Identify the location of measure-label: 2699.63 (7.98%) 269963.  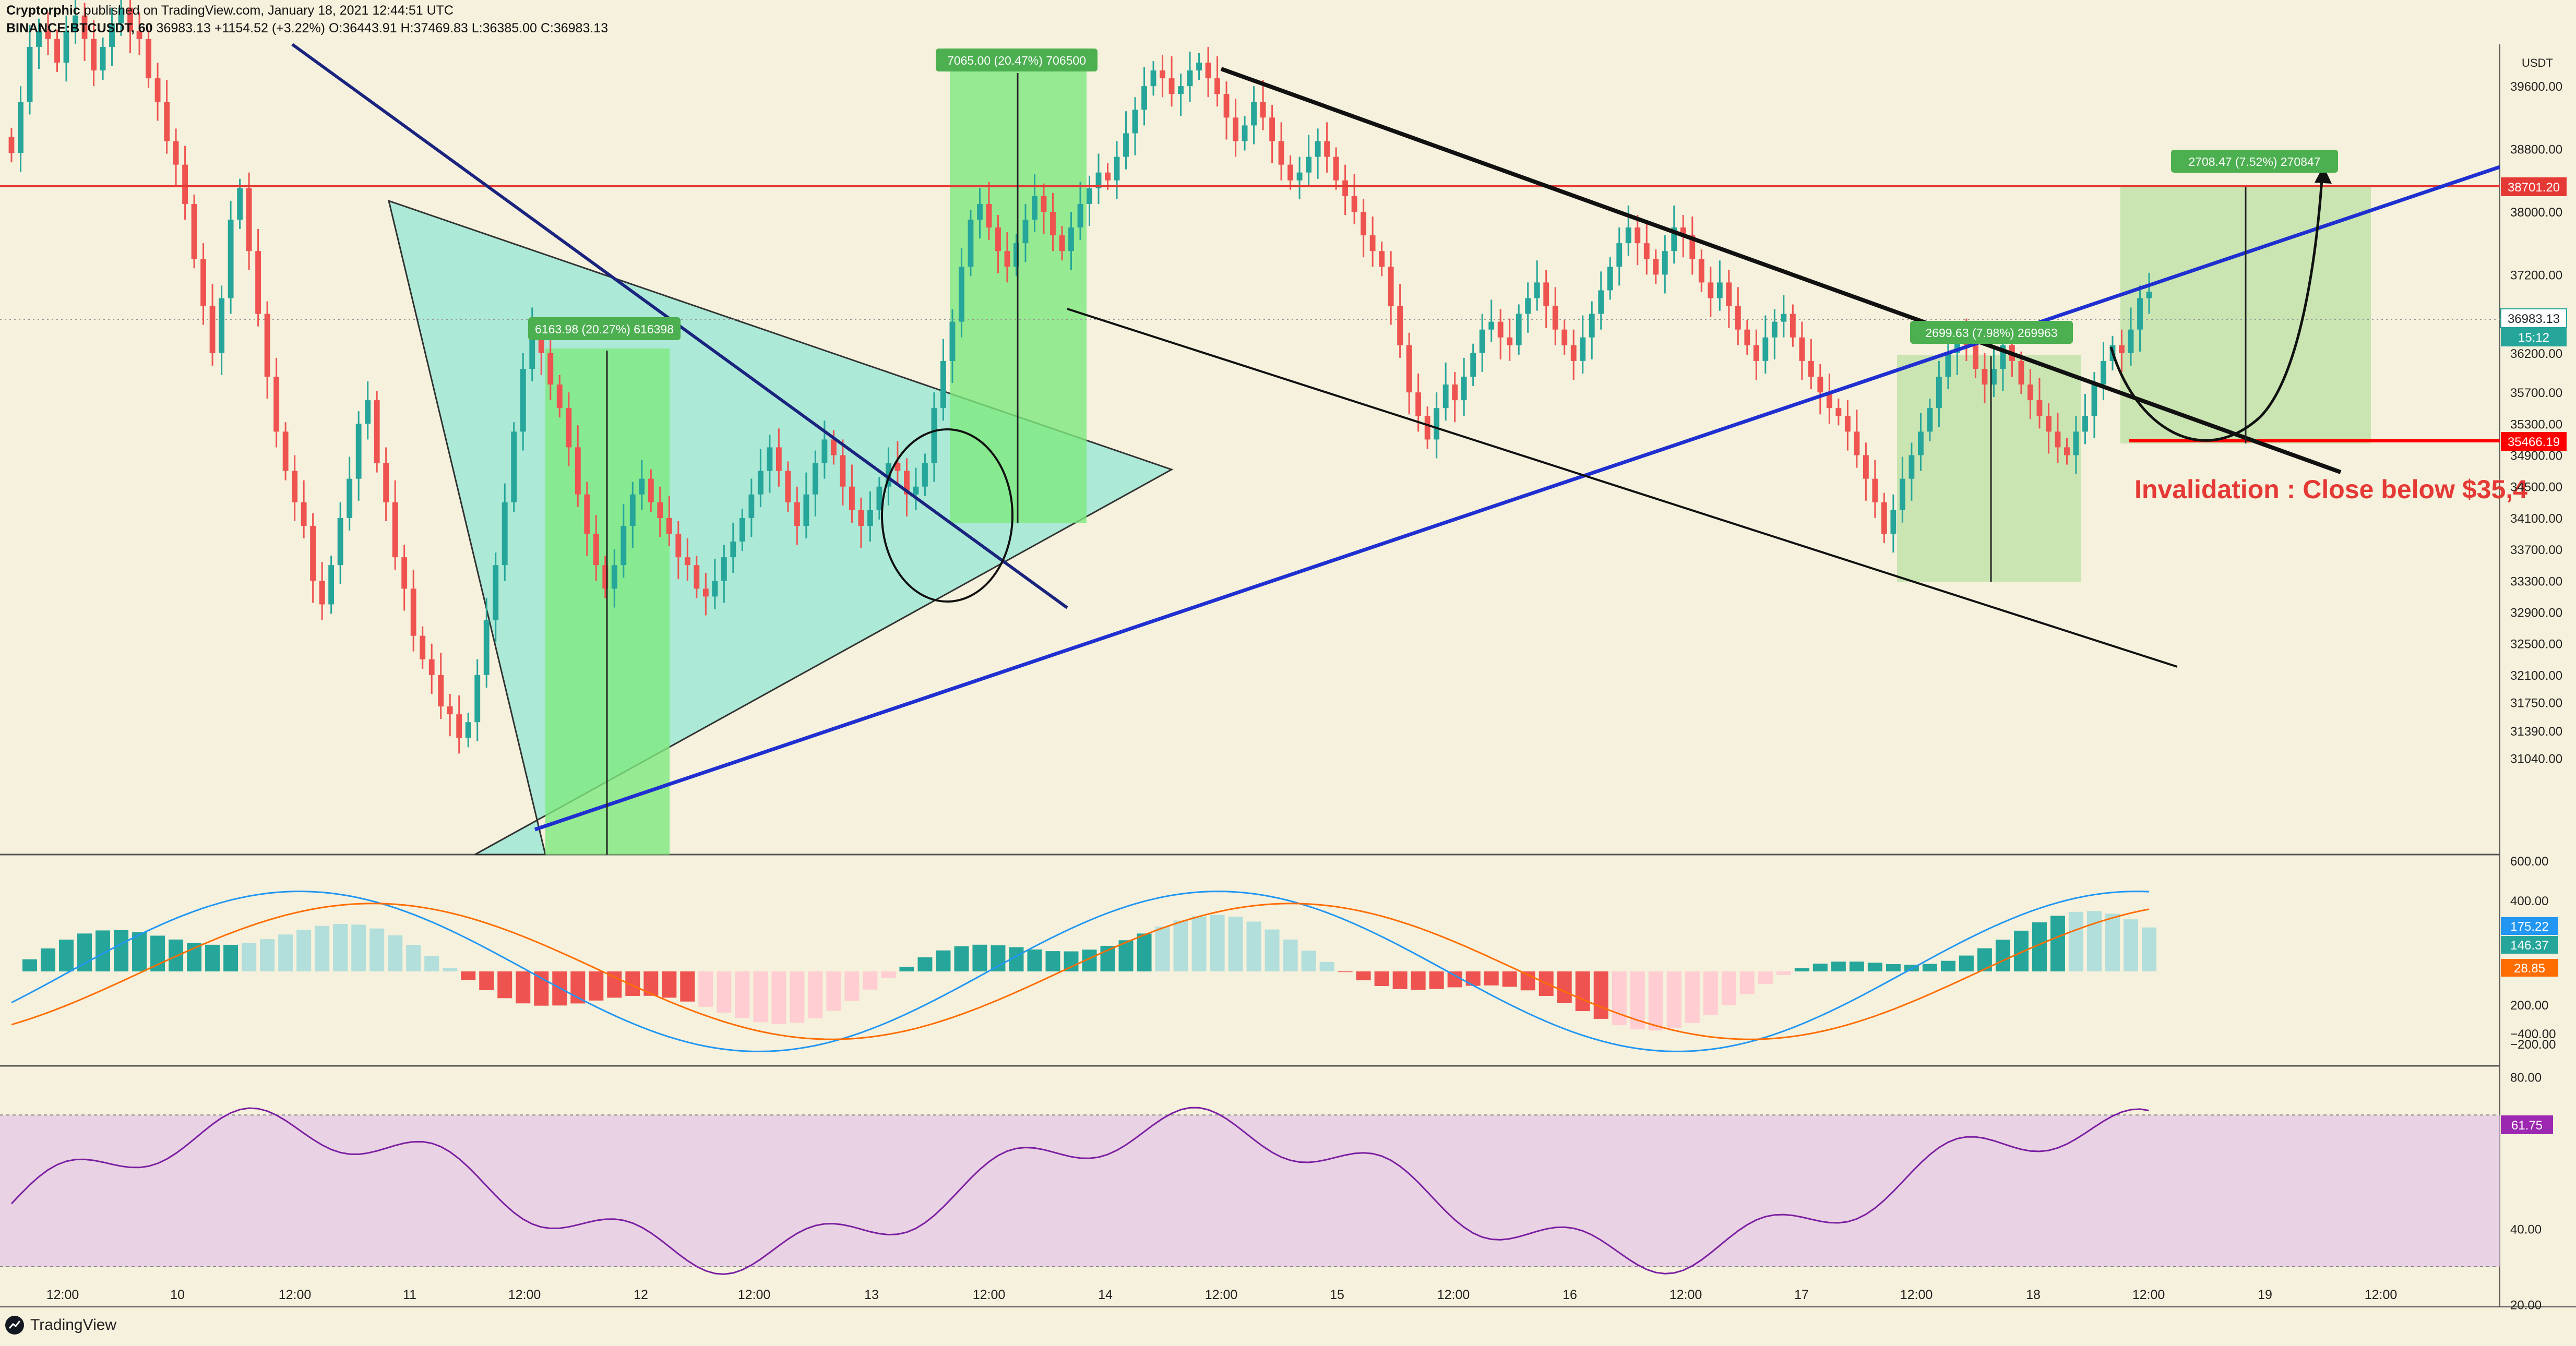
(1991, 333).